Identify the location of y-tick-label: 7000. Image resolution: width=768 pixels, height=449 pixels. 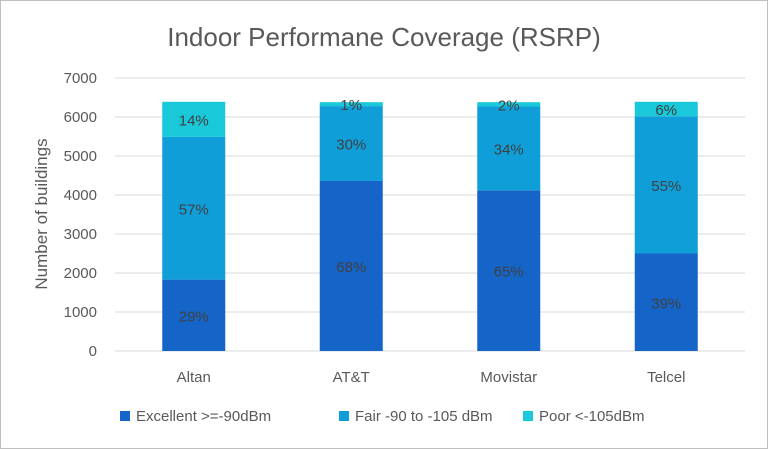
(80, 78).